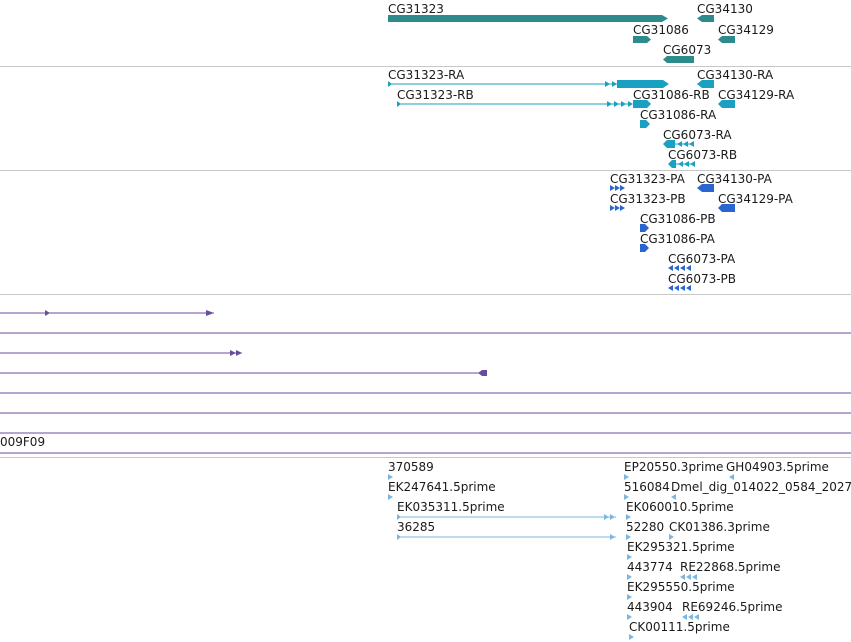 This screenshot has height=642, width=851. I want to click on feature-label: EP20550.3prime, so click(674, 467).